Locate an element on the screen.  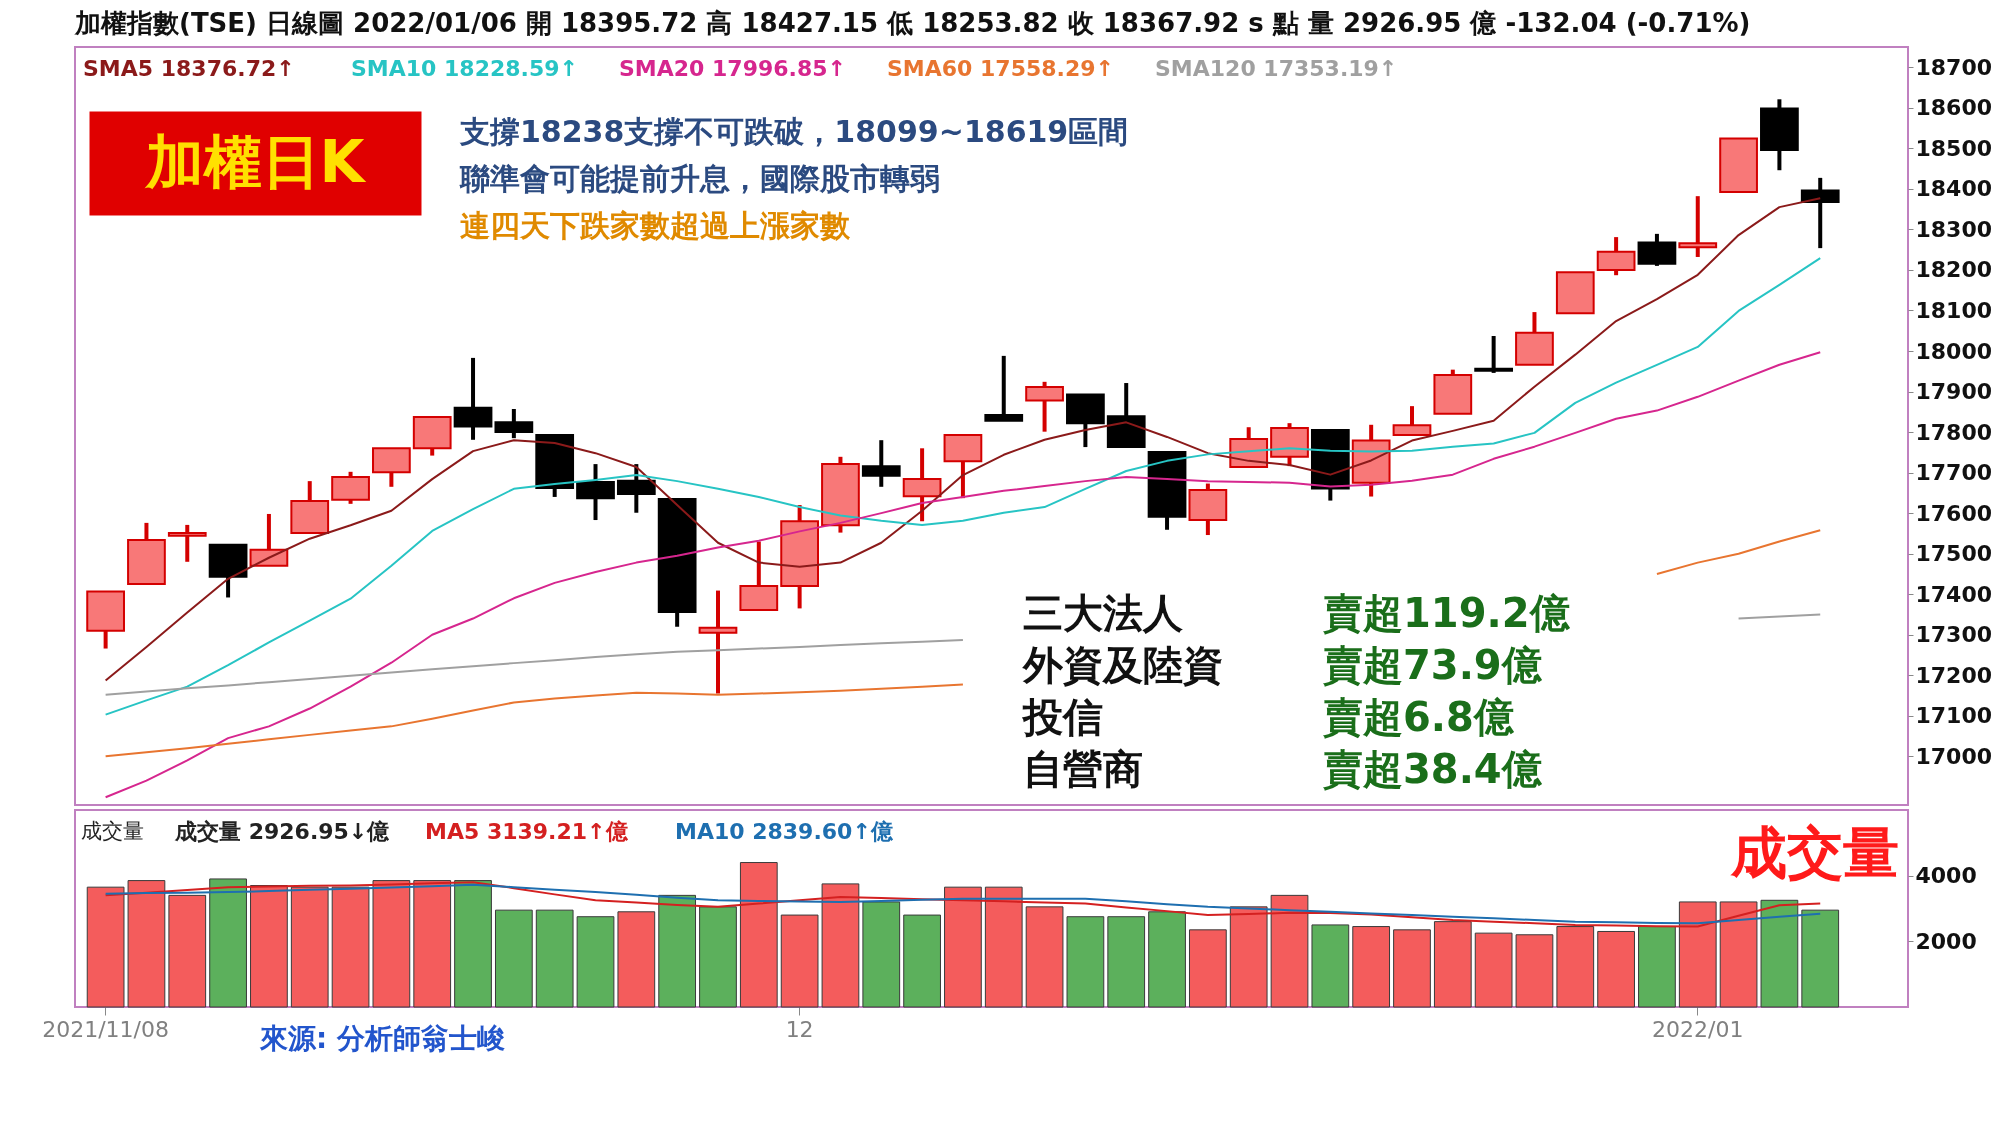
y-tick-label: 18700 is located at coordinates (1954, 67).